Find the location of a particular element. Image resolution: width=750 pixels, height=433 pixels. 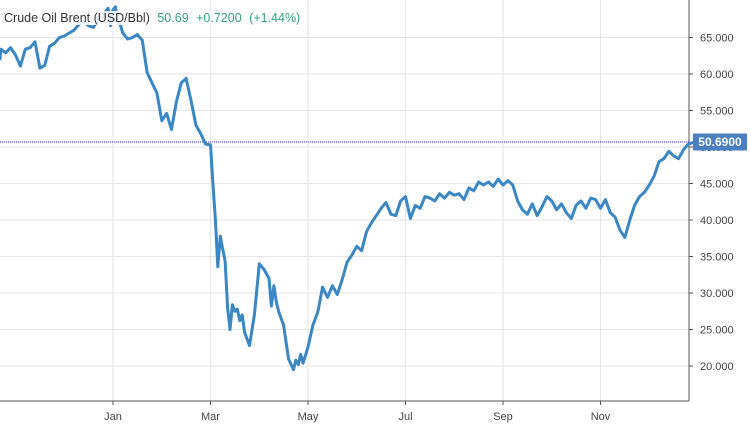

current-price-label: 50.6900 is located at coordinates (720, 142).